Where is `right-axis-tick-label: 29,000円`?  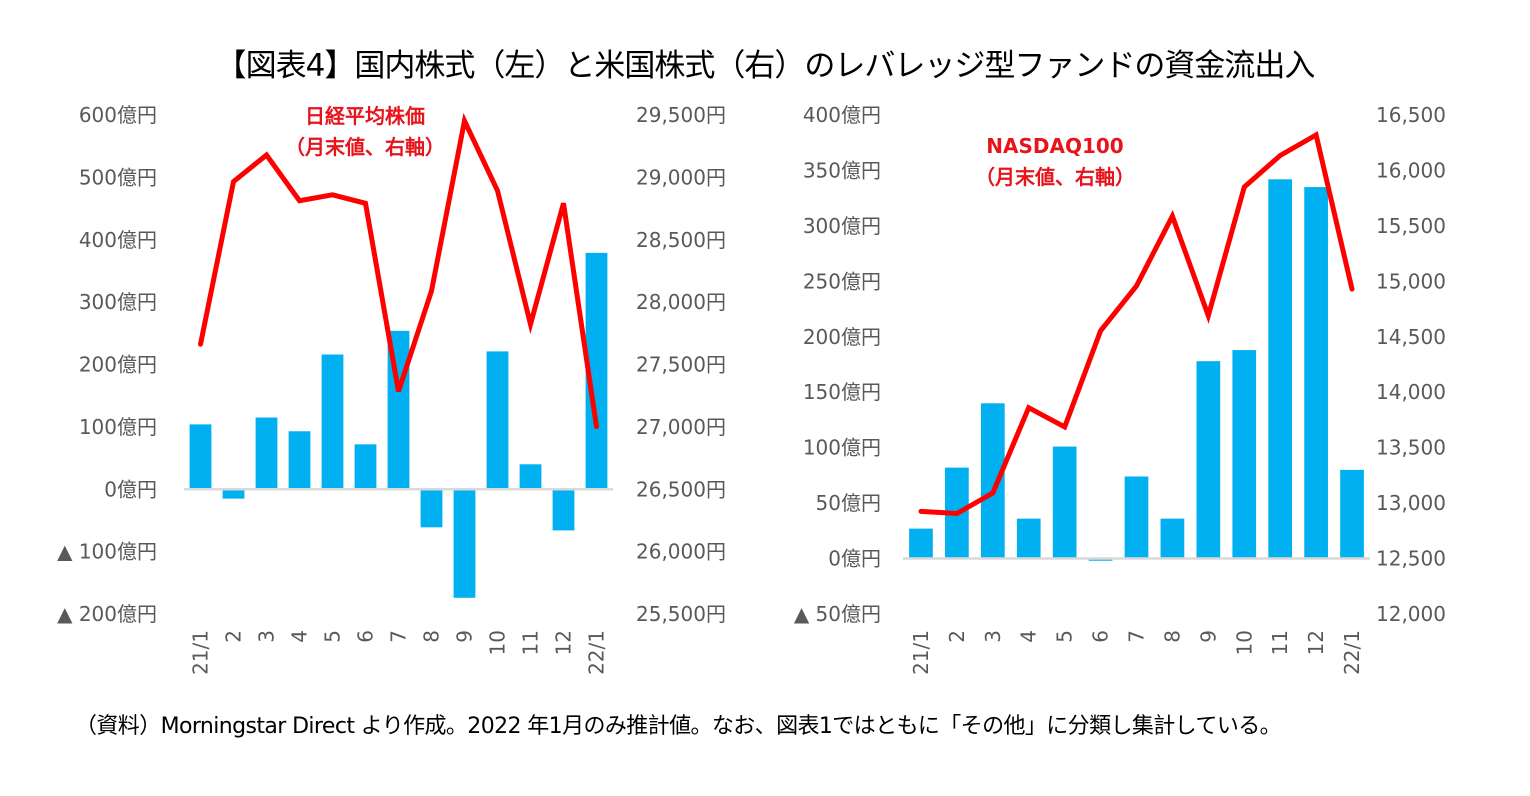 right-axis-tick-label: 29,000円 is located at coordinates (681, 177).